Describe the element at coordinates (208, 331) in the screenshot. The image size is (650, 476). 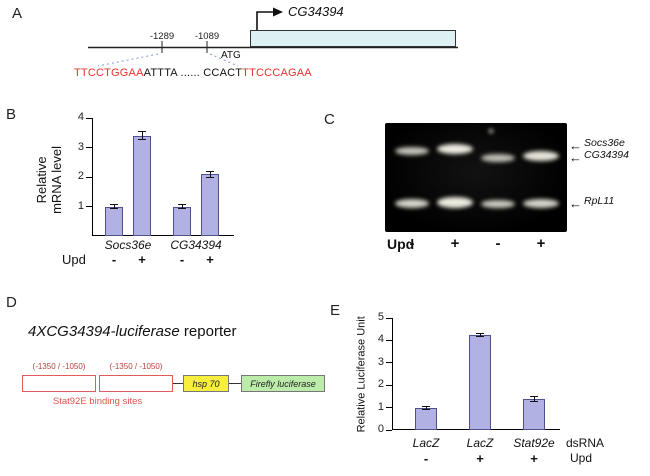
I see `reporter-title-suffix: reporter` at that location.